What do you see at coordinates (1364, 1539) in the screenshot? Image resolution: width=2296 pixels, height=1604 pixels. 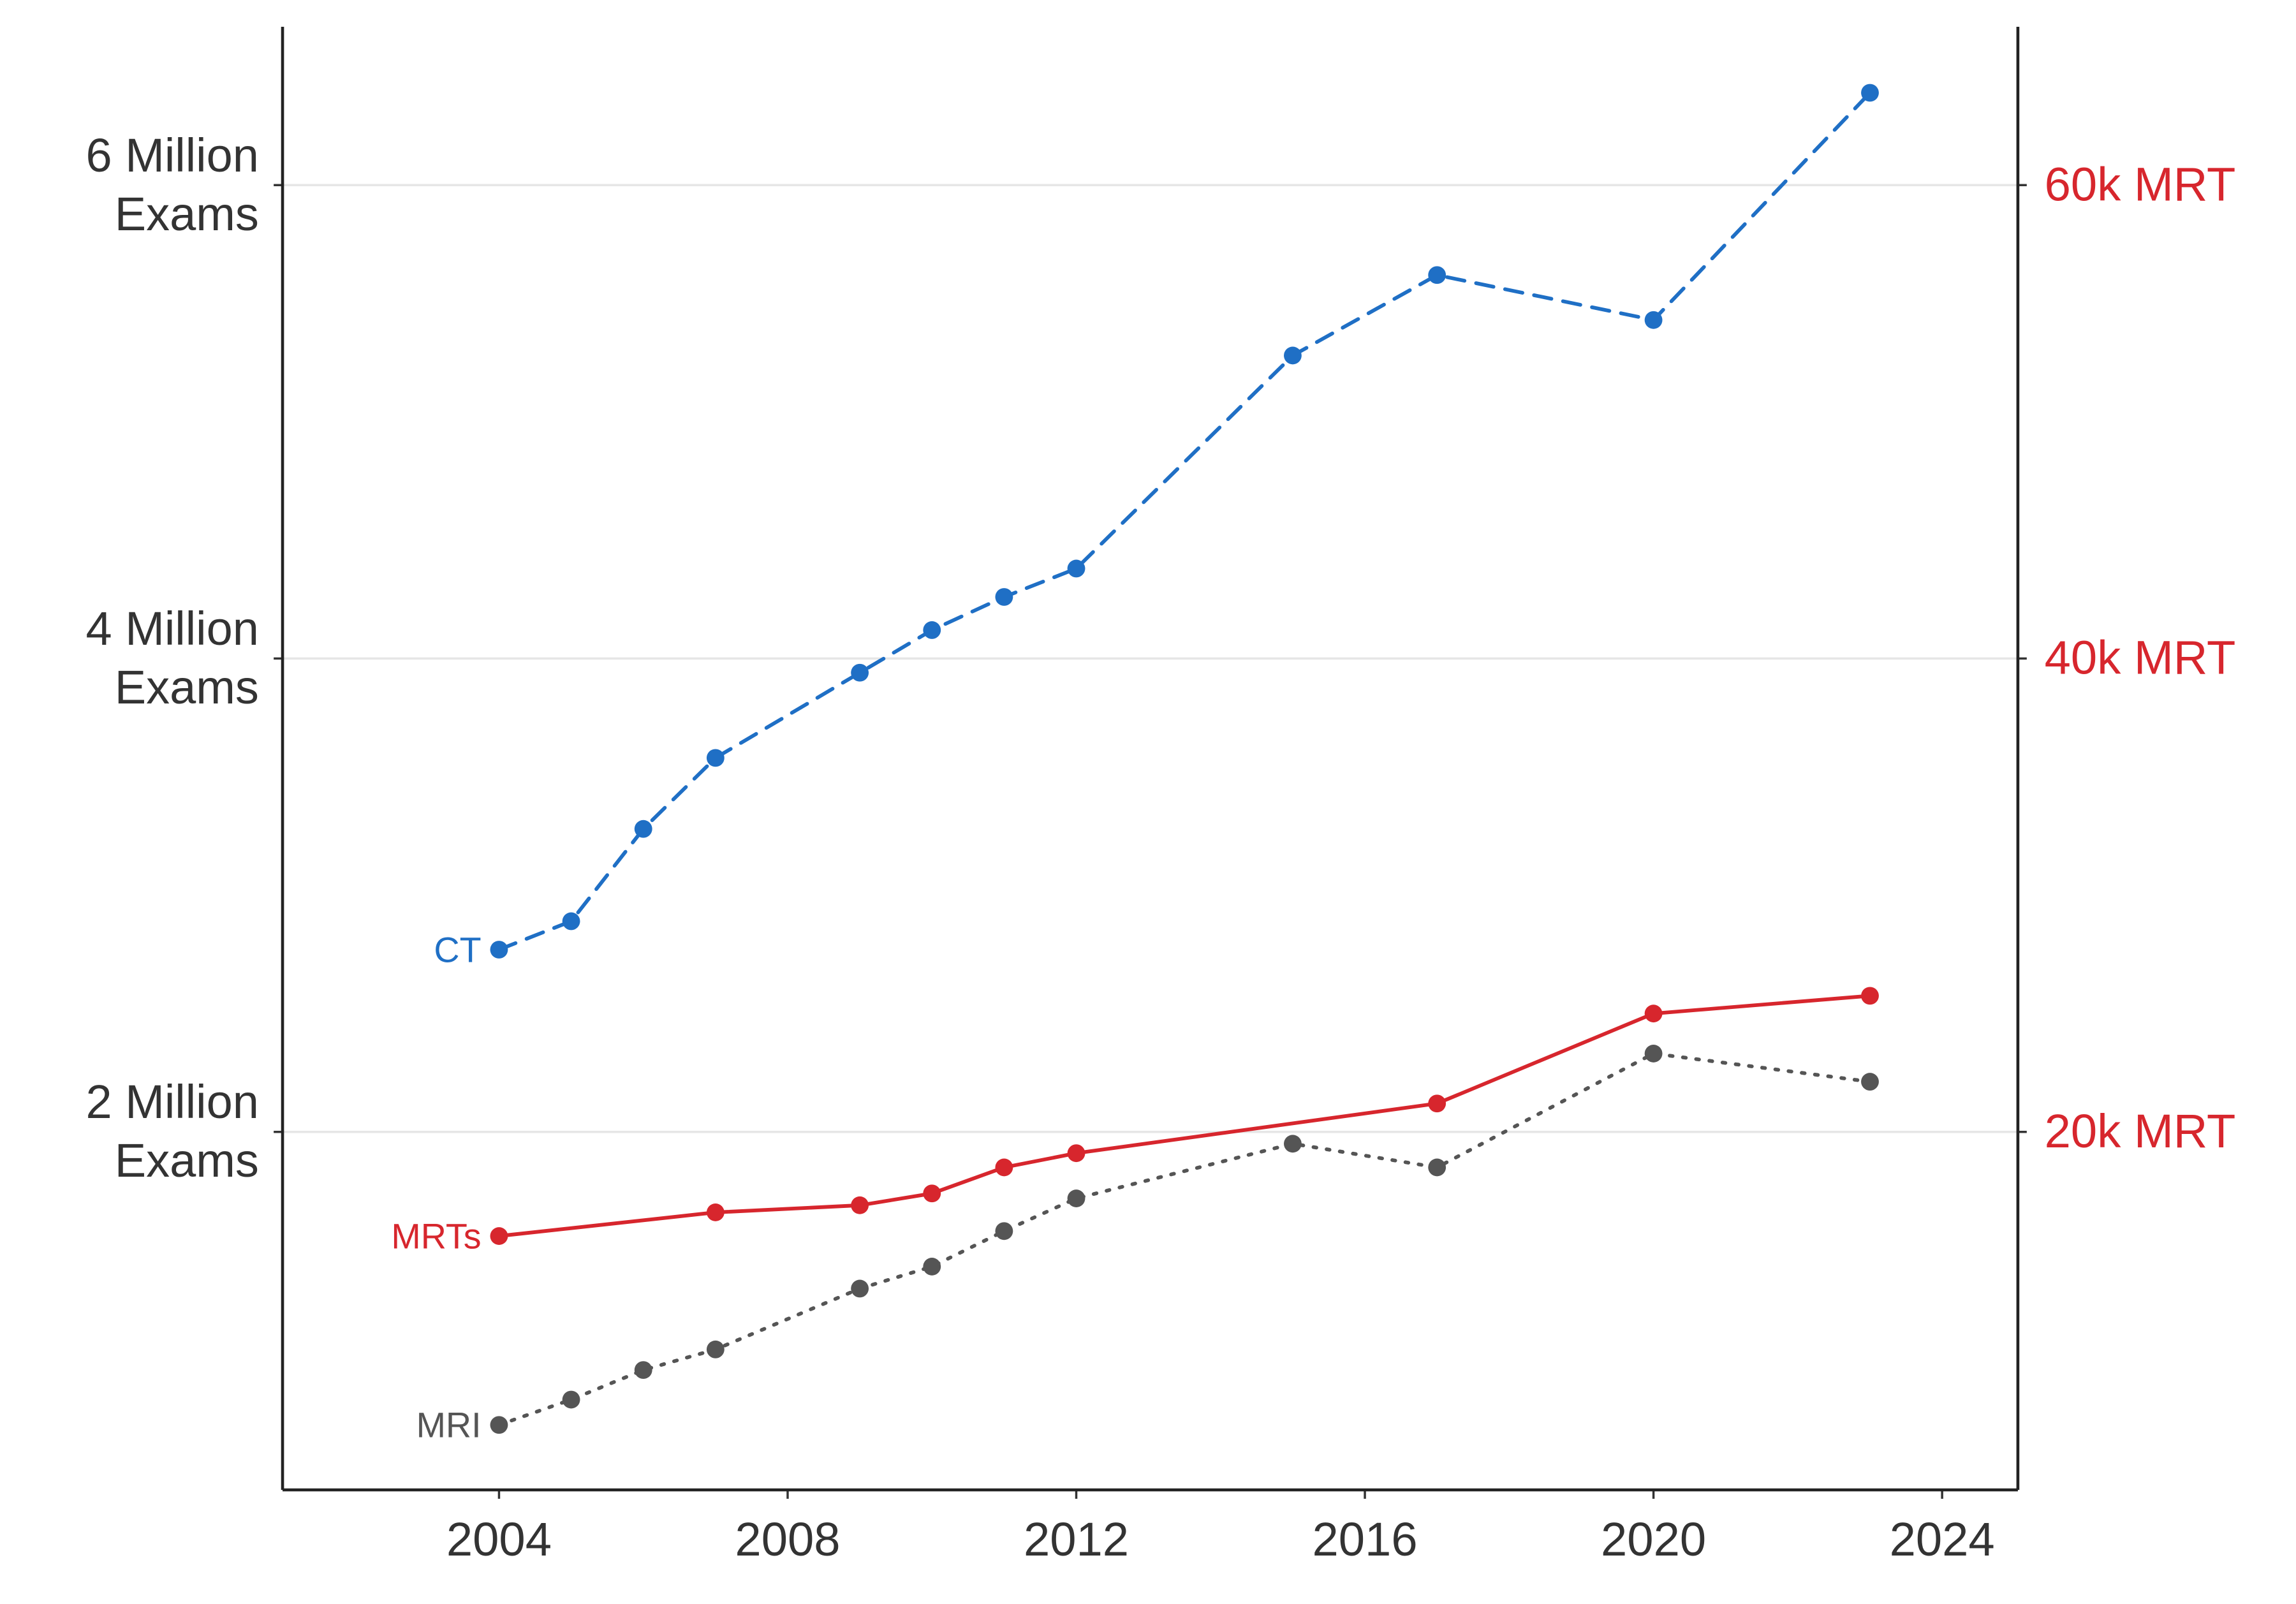 I see `x-tick-label: 2016` at bounding box center [1364, 1539].